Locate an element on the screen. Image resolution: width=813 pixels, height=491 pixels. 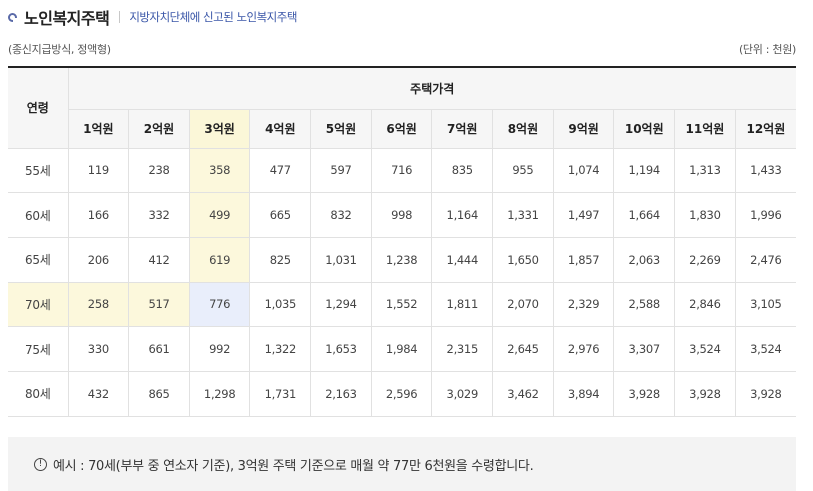
value-cell: 2,269 is located at coordinates (705, 259).